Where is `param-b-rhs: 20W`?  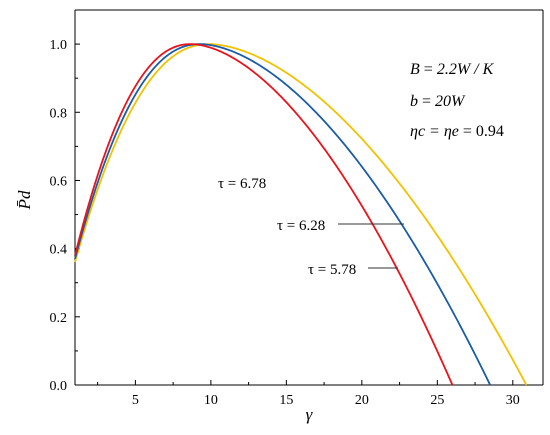
param-b-rhs: 20W is located at coordinates (450, 101).